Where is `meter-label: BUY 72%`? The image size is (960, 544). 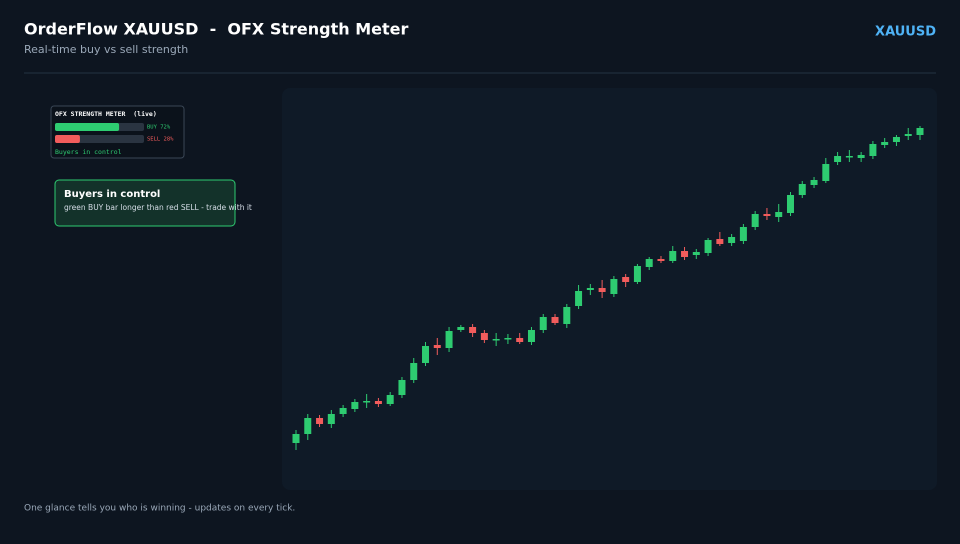 meter-label: BUY 72% is located at coordinates (159, 128).